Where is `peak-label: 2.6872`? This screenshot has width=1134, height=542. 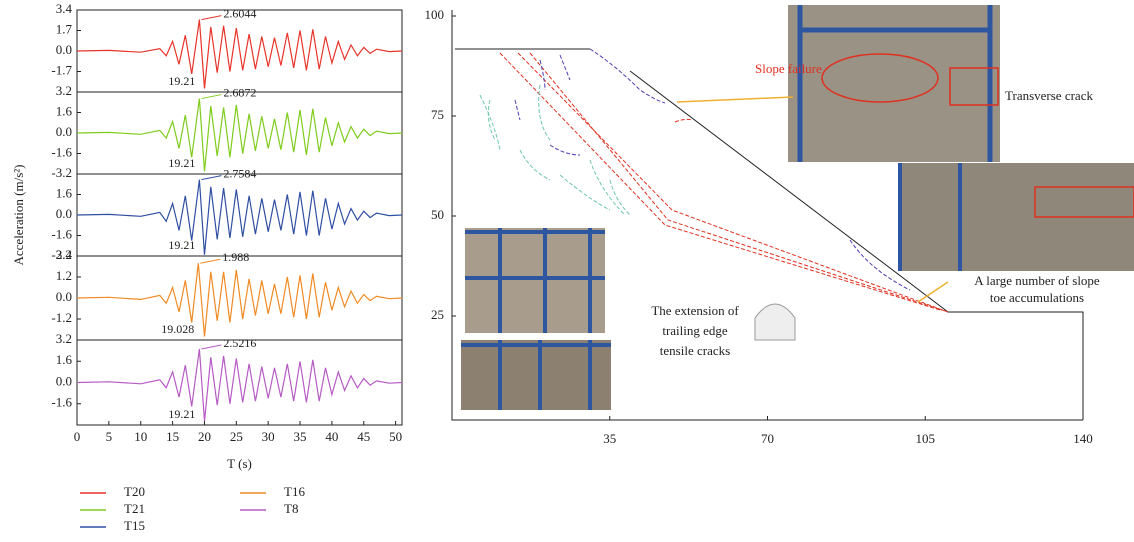 peak-label: 2.6872 is located at coordinates (239, 92).